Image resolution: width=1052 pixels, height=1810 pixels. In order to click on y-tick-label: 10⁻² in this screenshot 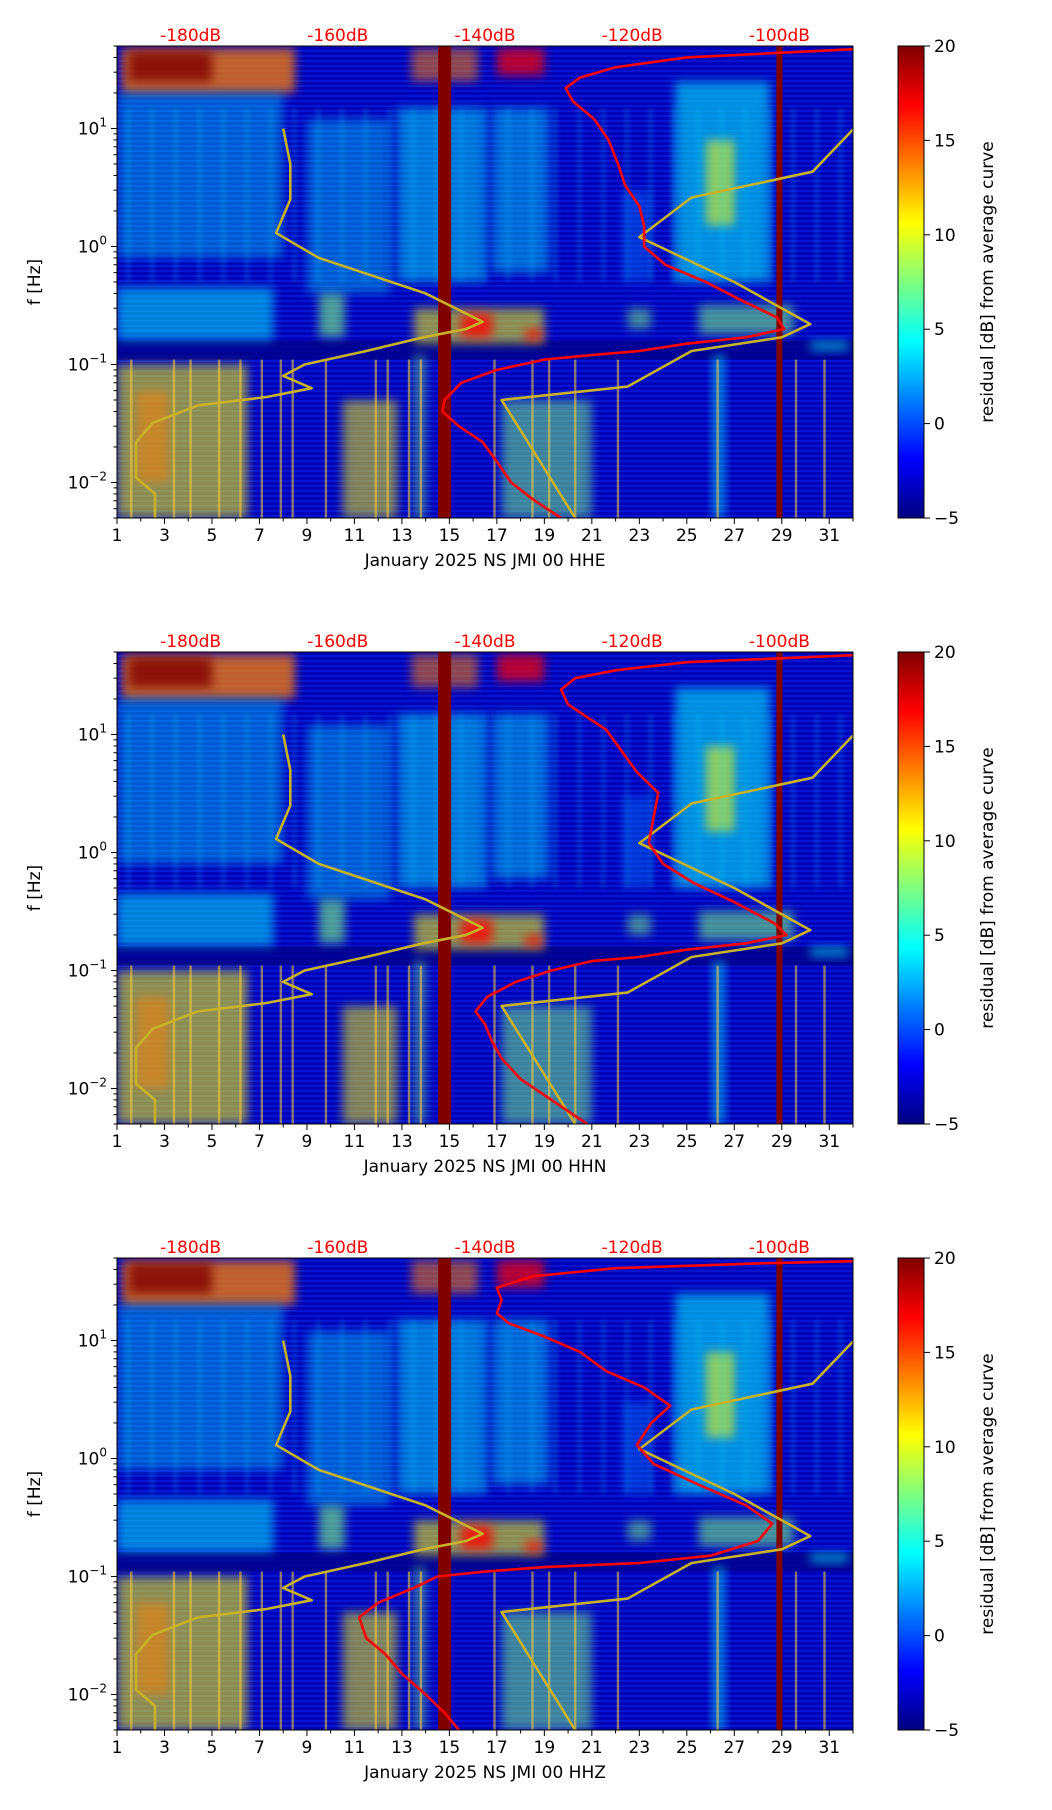, I will do `click(87, 1087)`.